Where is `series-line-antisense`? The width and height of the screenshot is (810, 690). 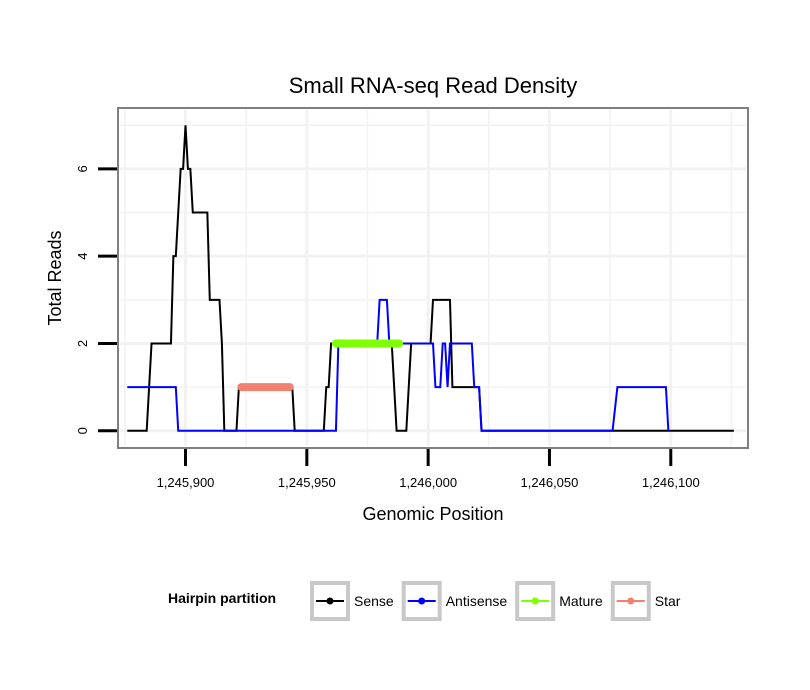
series-line-antisense is located at coordinates (398, 365).